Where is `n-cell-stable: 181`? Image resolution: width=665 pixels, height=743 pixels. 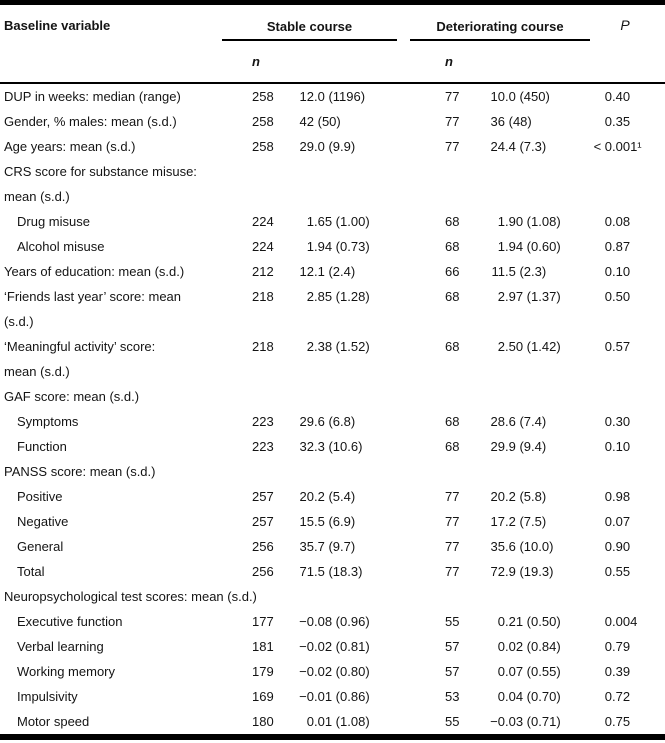 n-cell-stable: 181 is located at coordinates (263, 646).